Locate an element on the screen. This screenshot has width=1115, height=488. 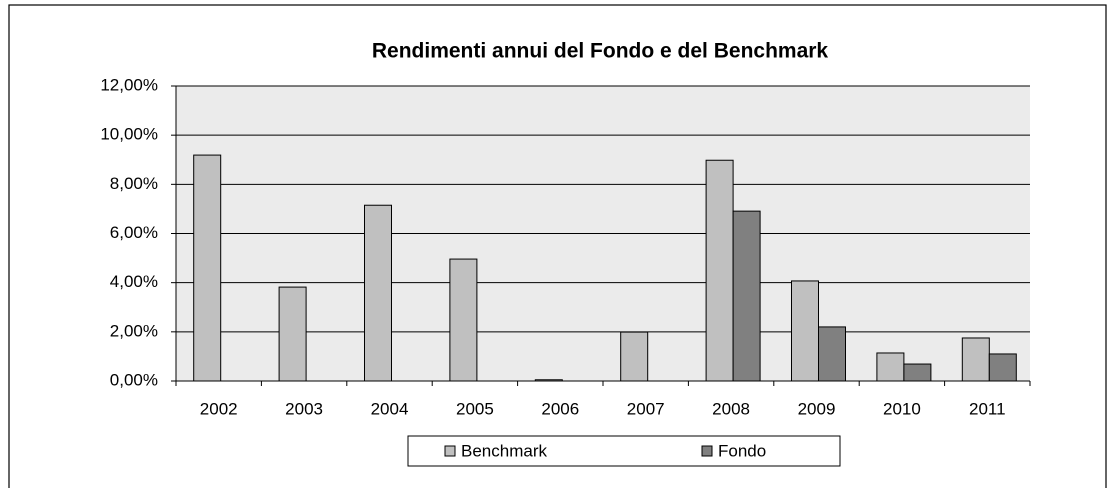
legend-label: Benchmark is located at coordinates (504, 450).